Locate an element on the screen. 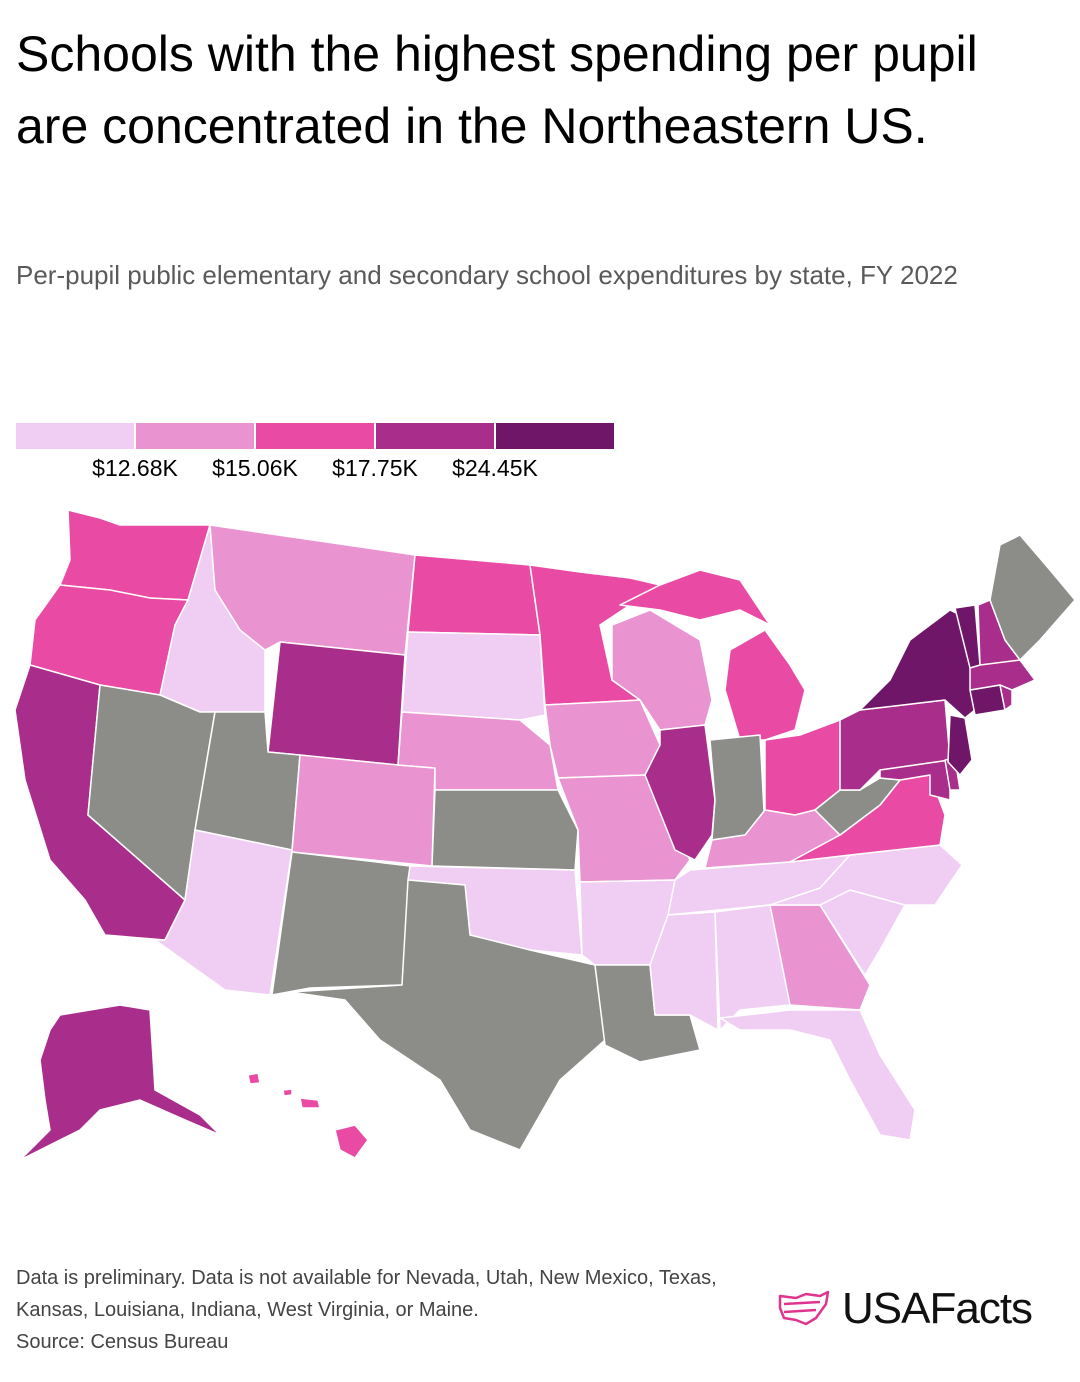  state-AL is located at coordinates (752, 967).